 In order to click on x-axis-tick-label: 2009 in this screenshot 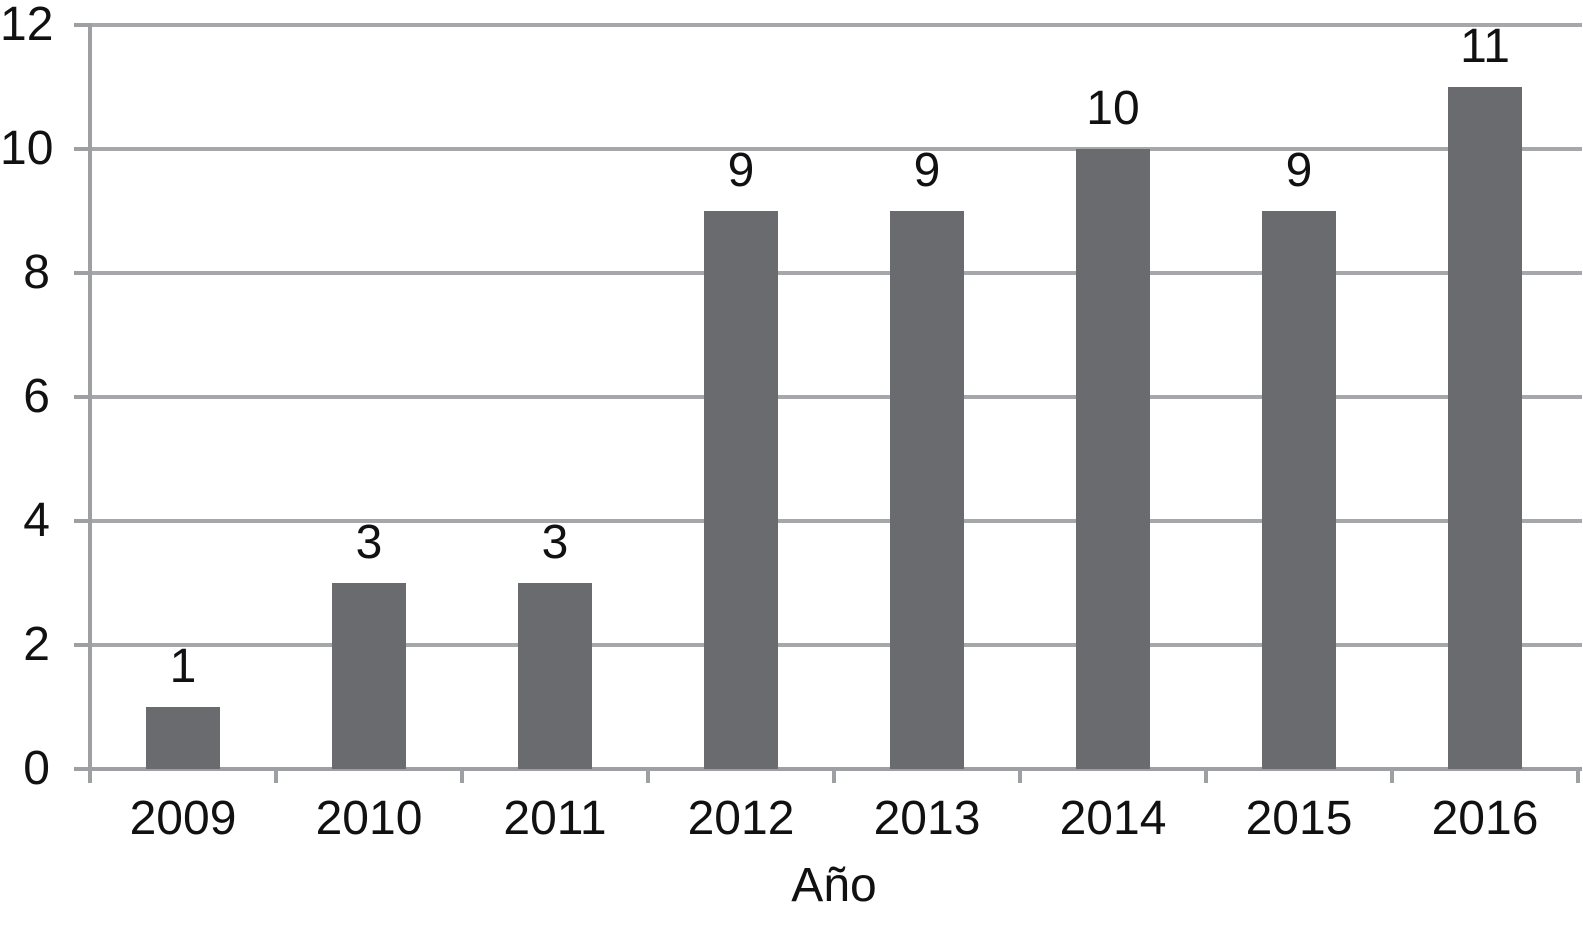, I will do `click(183, 818)`.